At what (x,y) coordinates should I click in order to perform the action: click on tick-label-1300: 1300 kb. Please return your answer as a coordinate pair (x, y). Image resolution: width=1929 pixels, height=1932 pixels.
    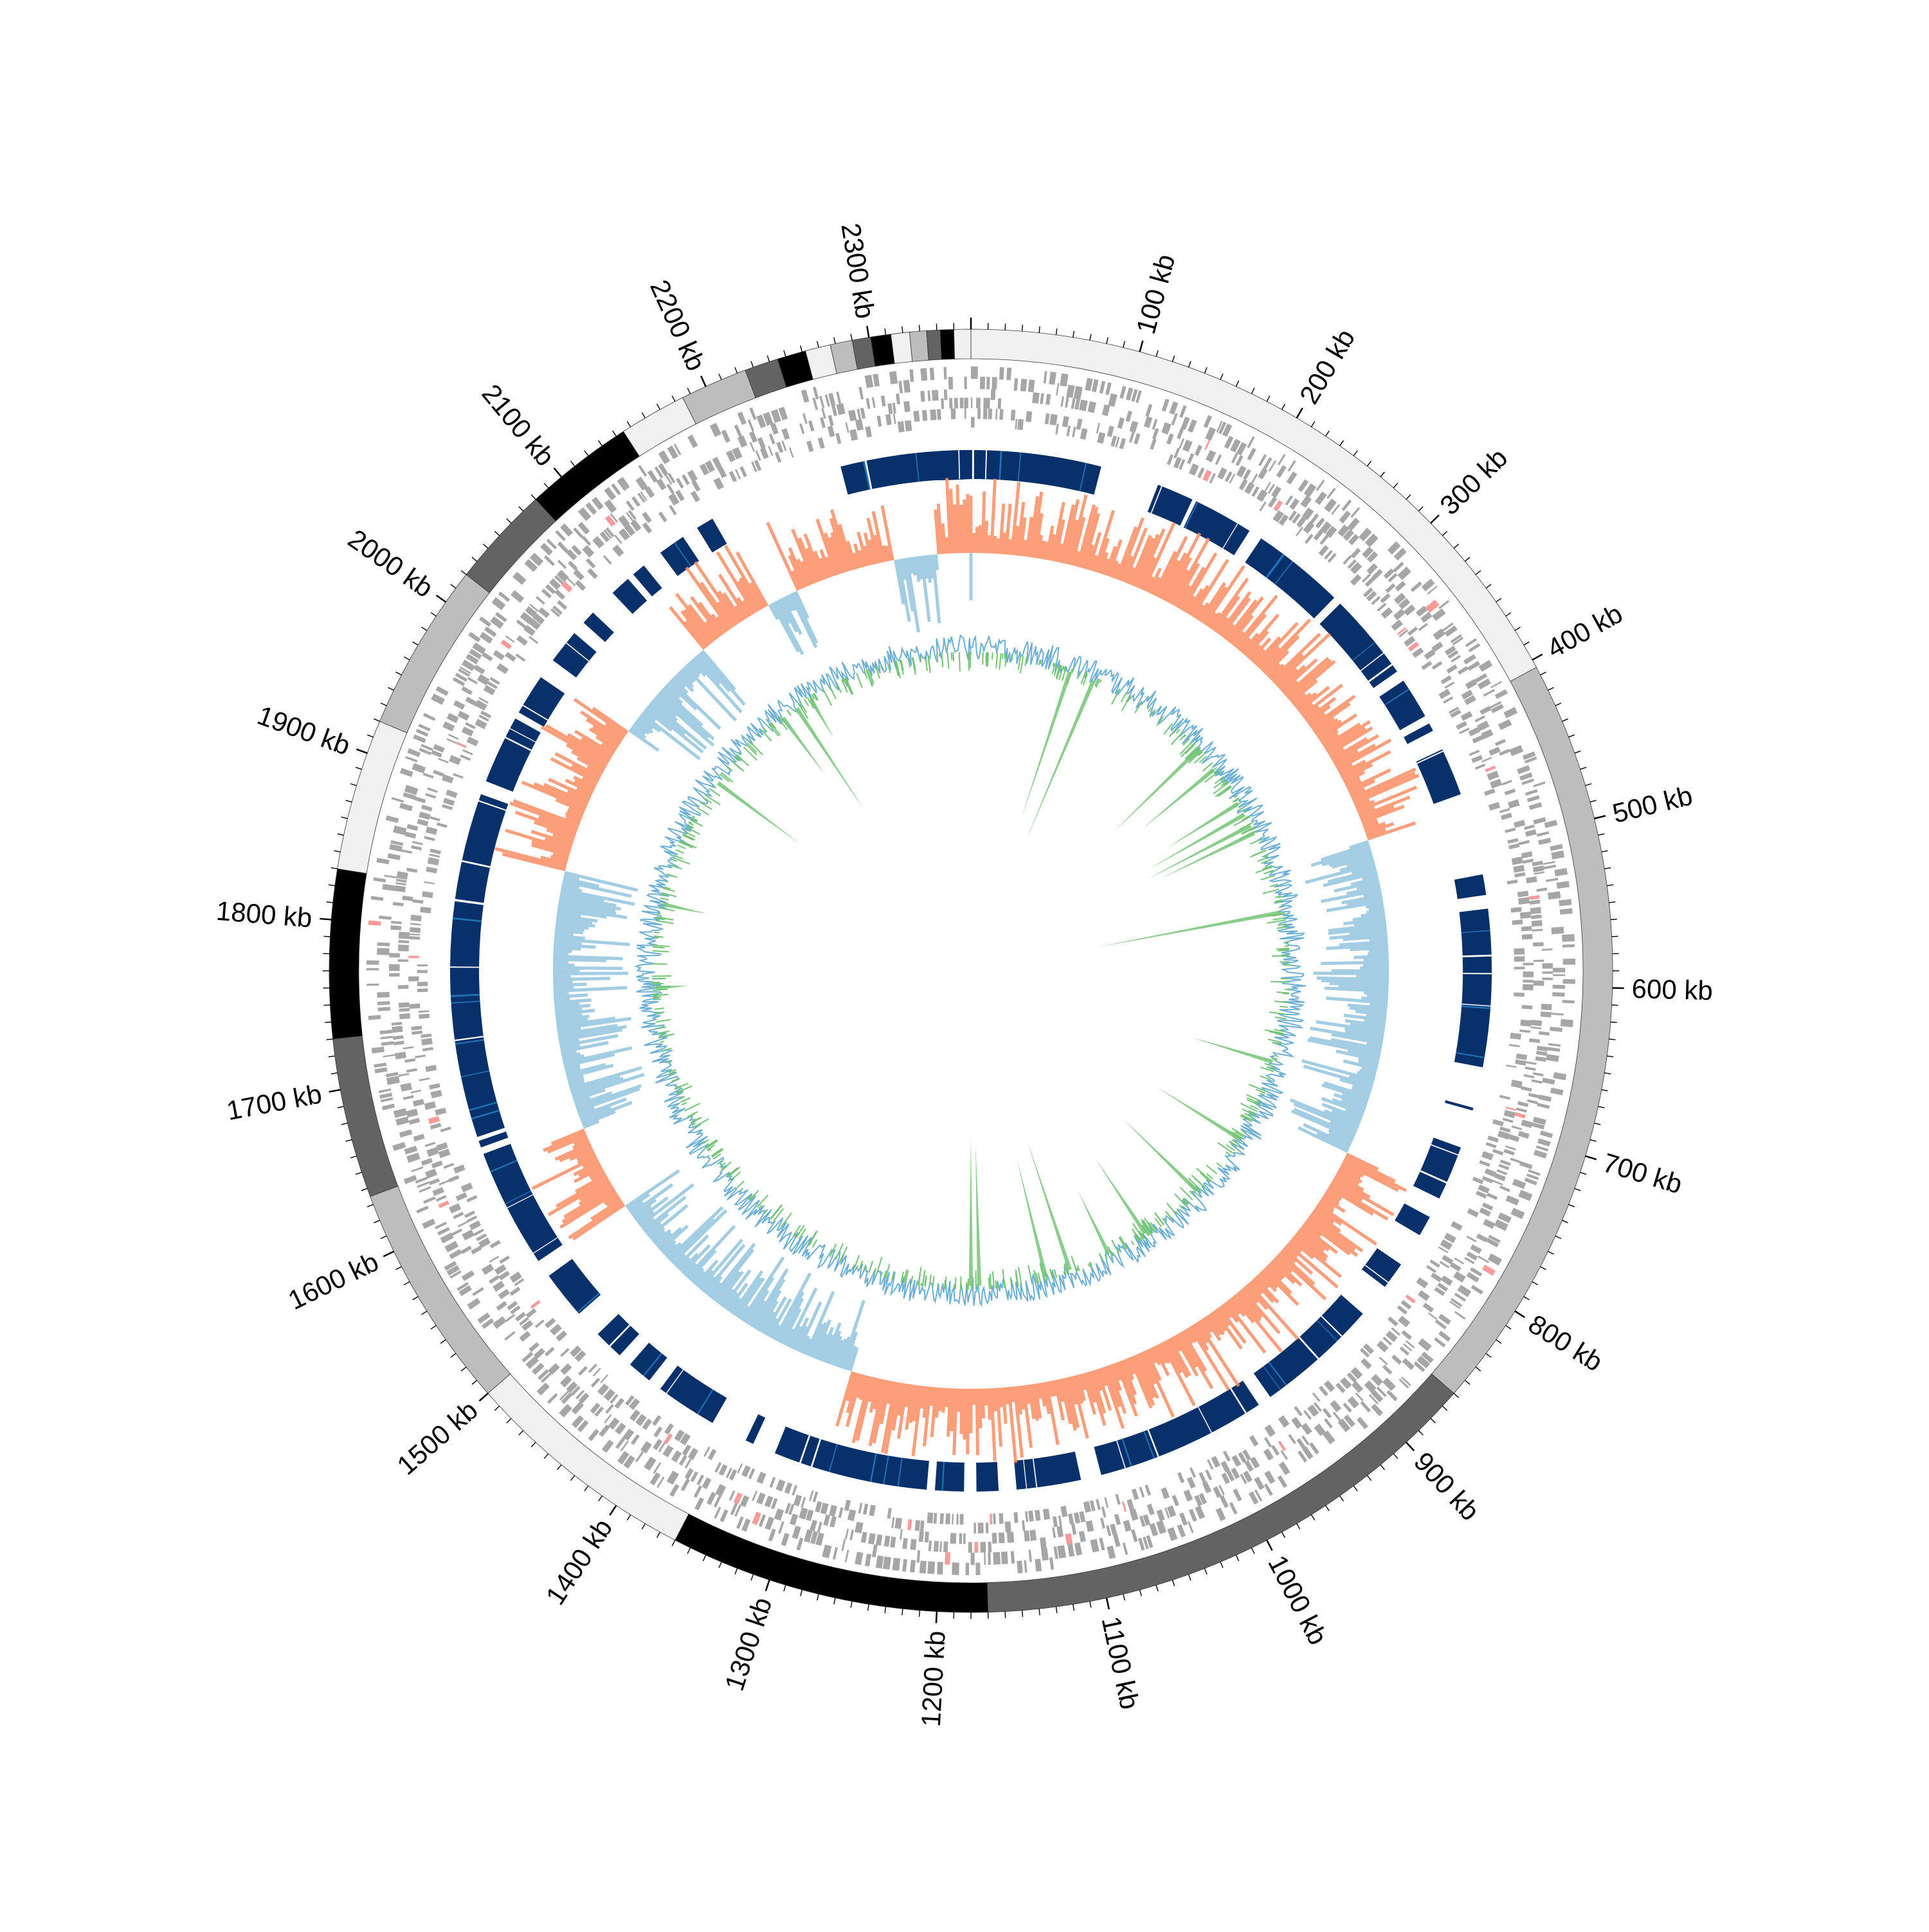
    Looking at the image, I should click on (748, 1644).